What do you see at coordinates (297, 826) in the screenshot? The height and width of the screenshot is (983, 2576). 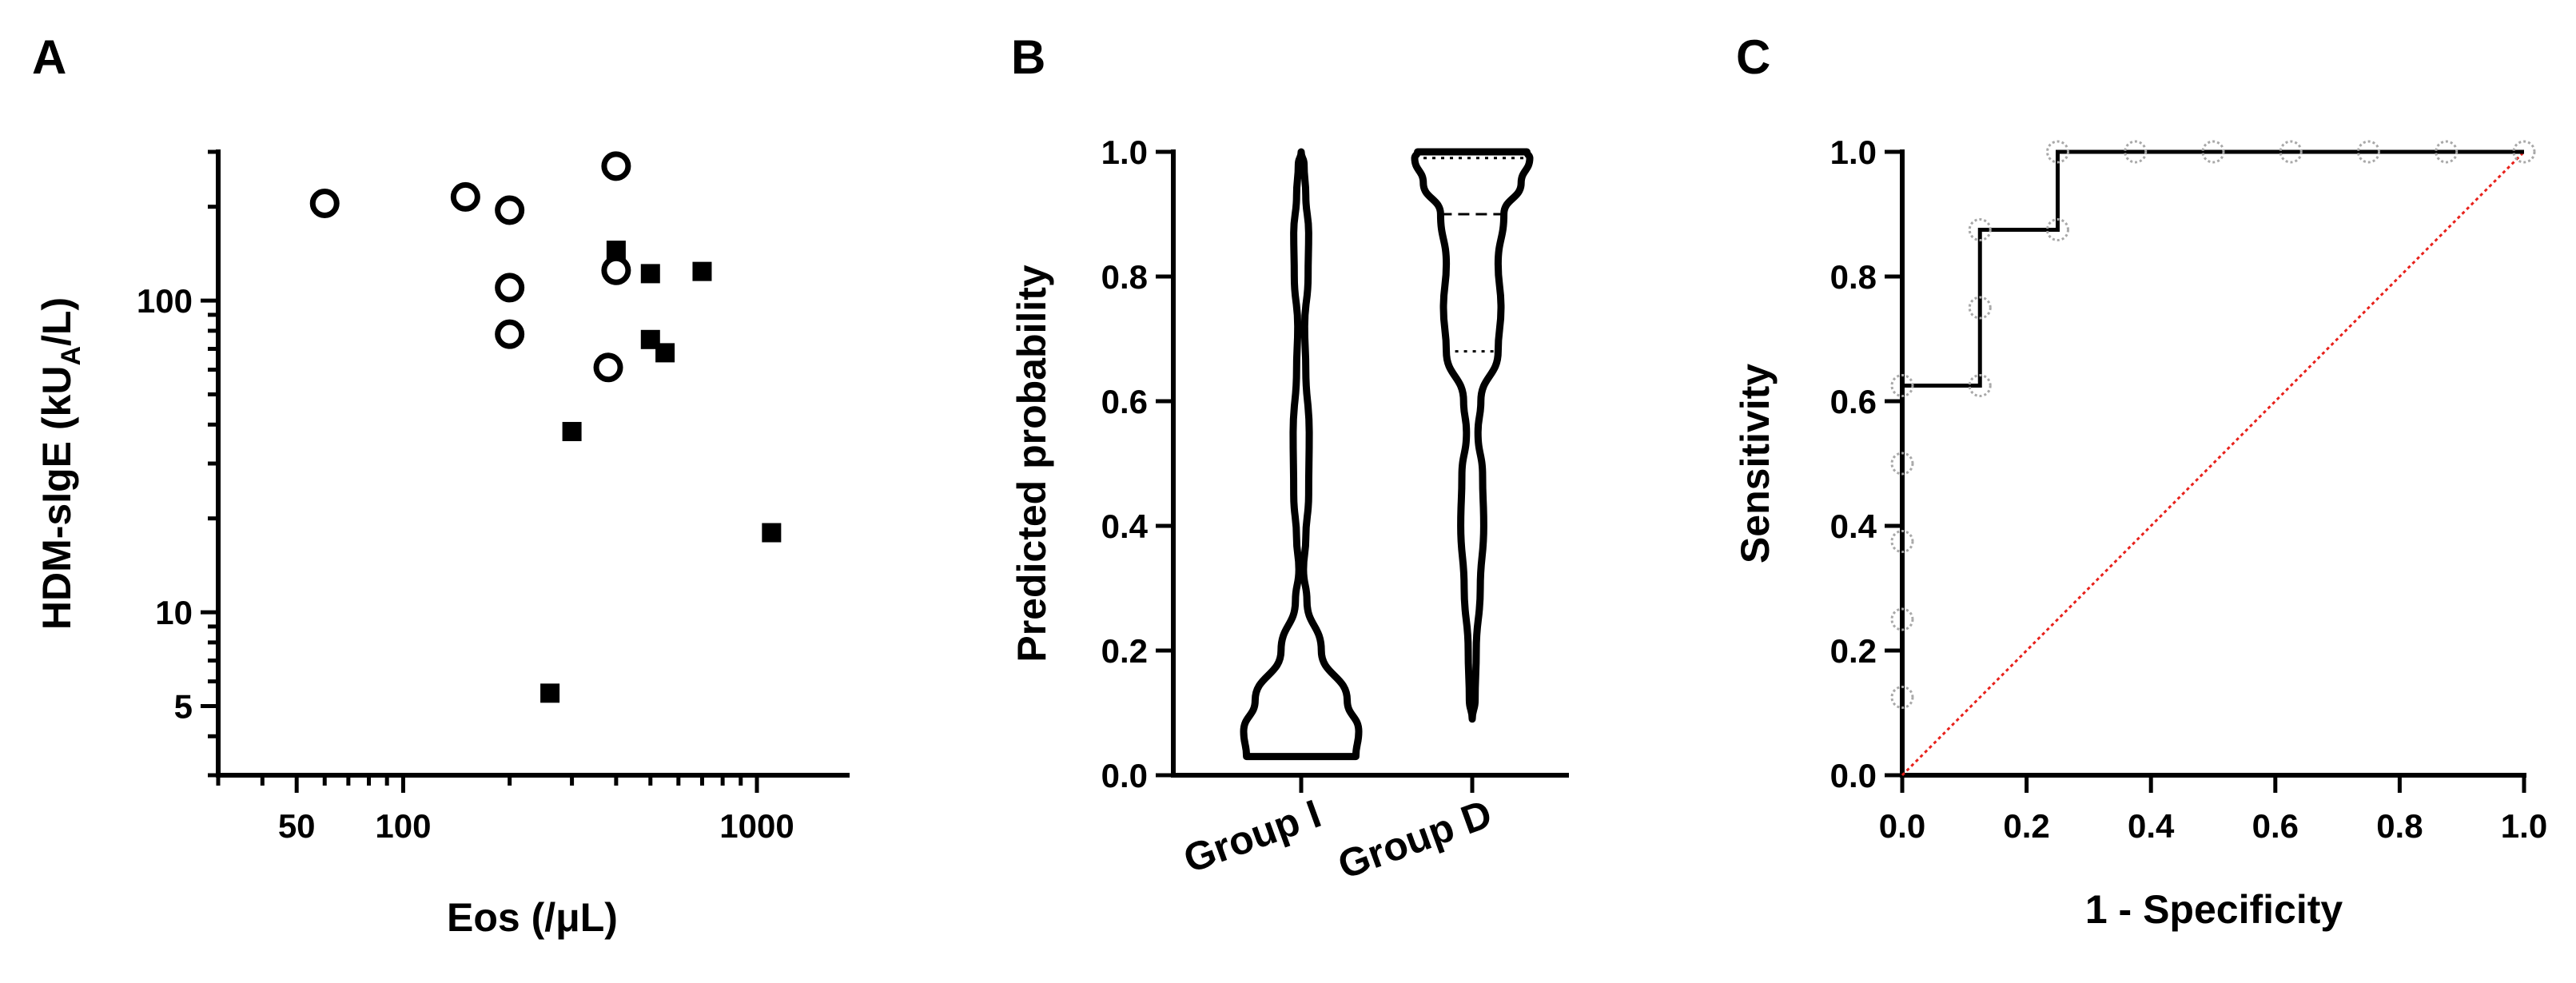 I see `x-tick-label: 50` at bounding box center [297, 826].